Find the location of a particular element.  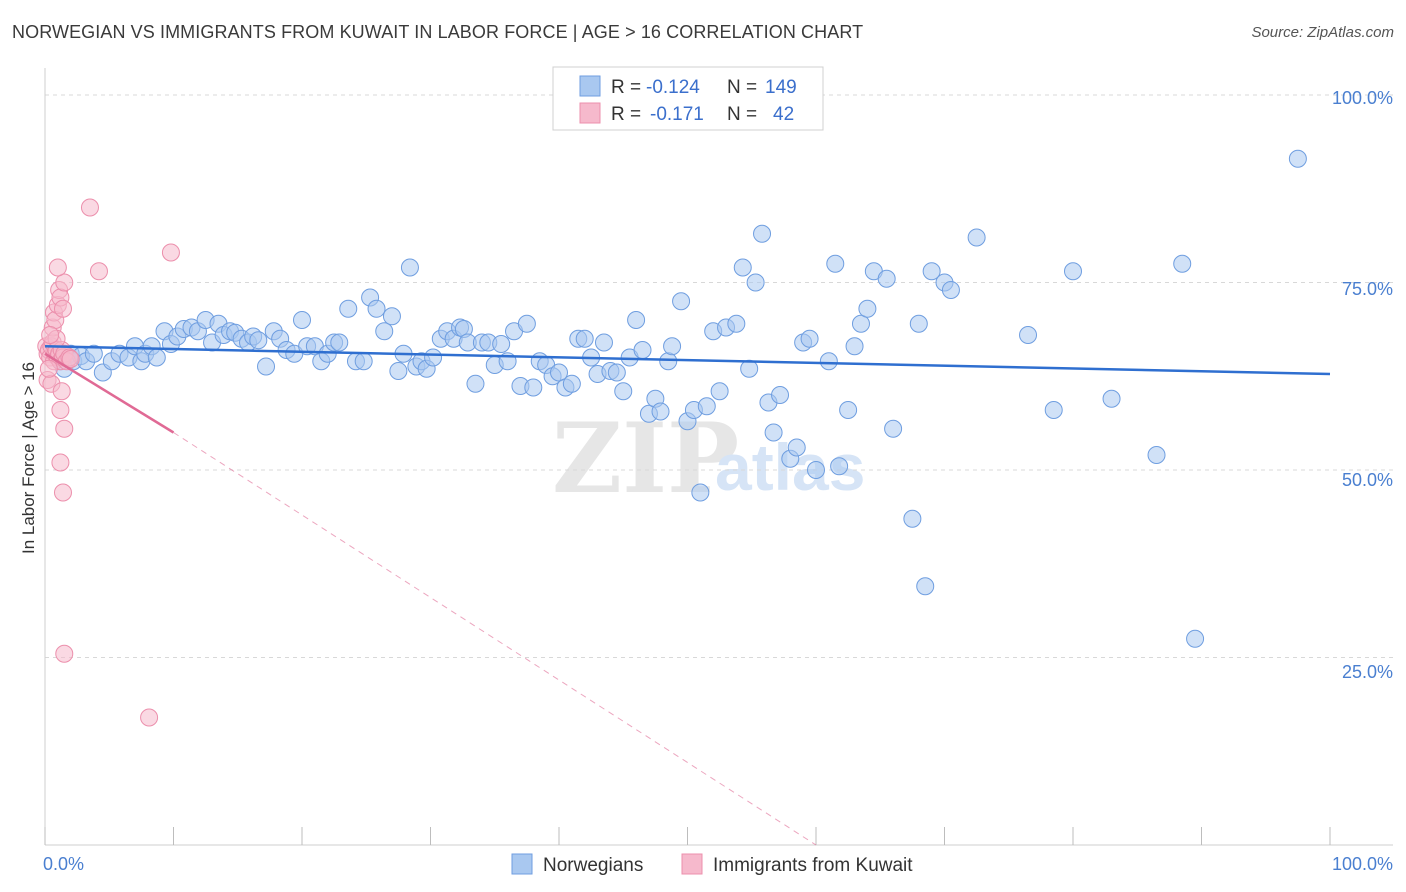

source-label: Source: ZipAtlas.com is located at coordinates (1322, 32).